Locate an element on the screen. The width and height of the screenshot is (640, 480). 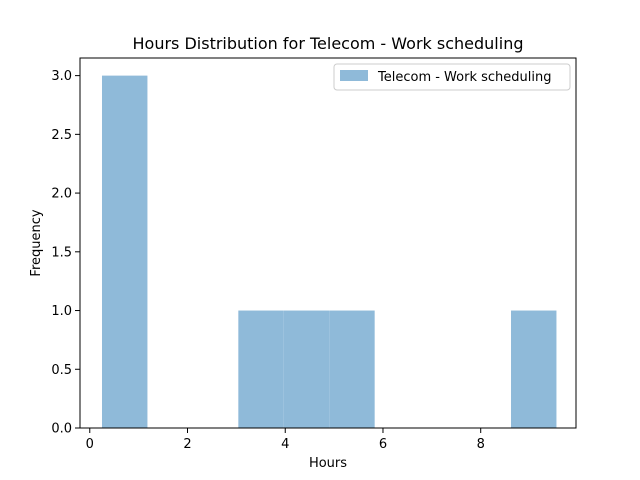
y-tick-label: 0.0 is located at coordinates (61, 429).